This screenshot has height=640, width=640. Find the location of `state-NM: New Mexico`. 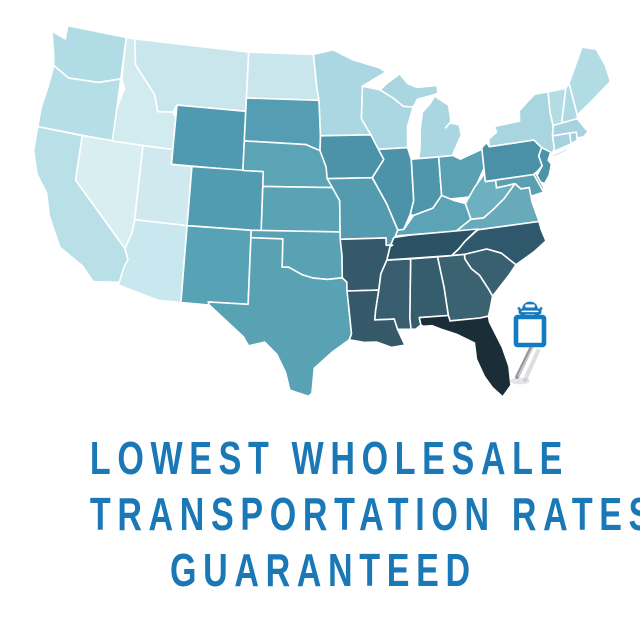

state-NM: New Mexico is located at coordinates (216, 265).